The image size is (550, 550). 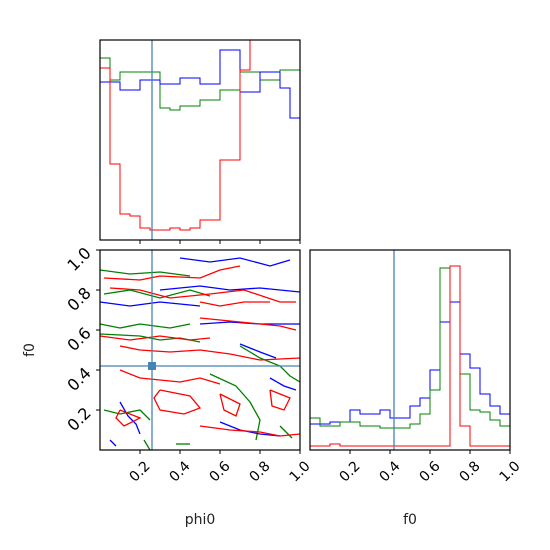 I want to click on f0-hist-green-series, so click(x=410, y=347).